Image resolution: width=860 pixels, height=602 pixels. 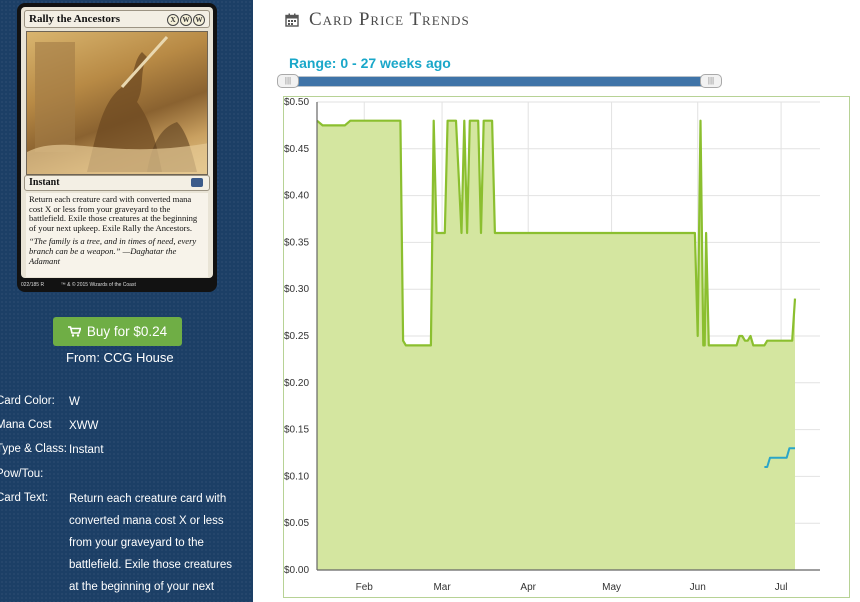 What do you see at coordinates (296, 196) in the screenshot?
I see `y-tick-label: $0.40` at bounding box center [296, 196].